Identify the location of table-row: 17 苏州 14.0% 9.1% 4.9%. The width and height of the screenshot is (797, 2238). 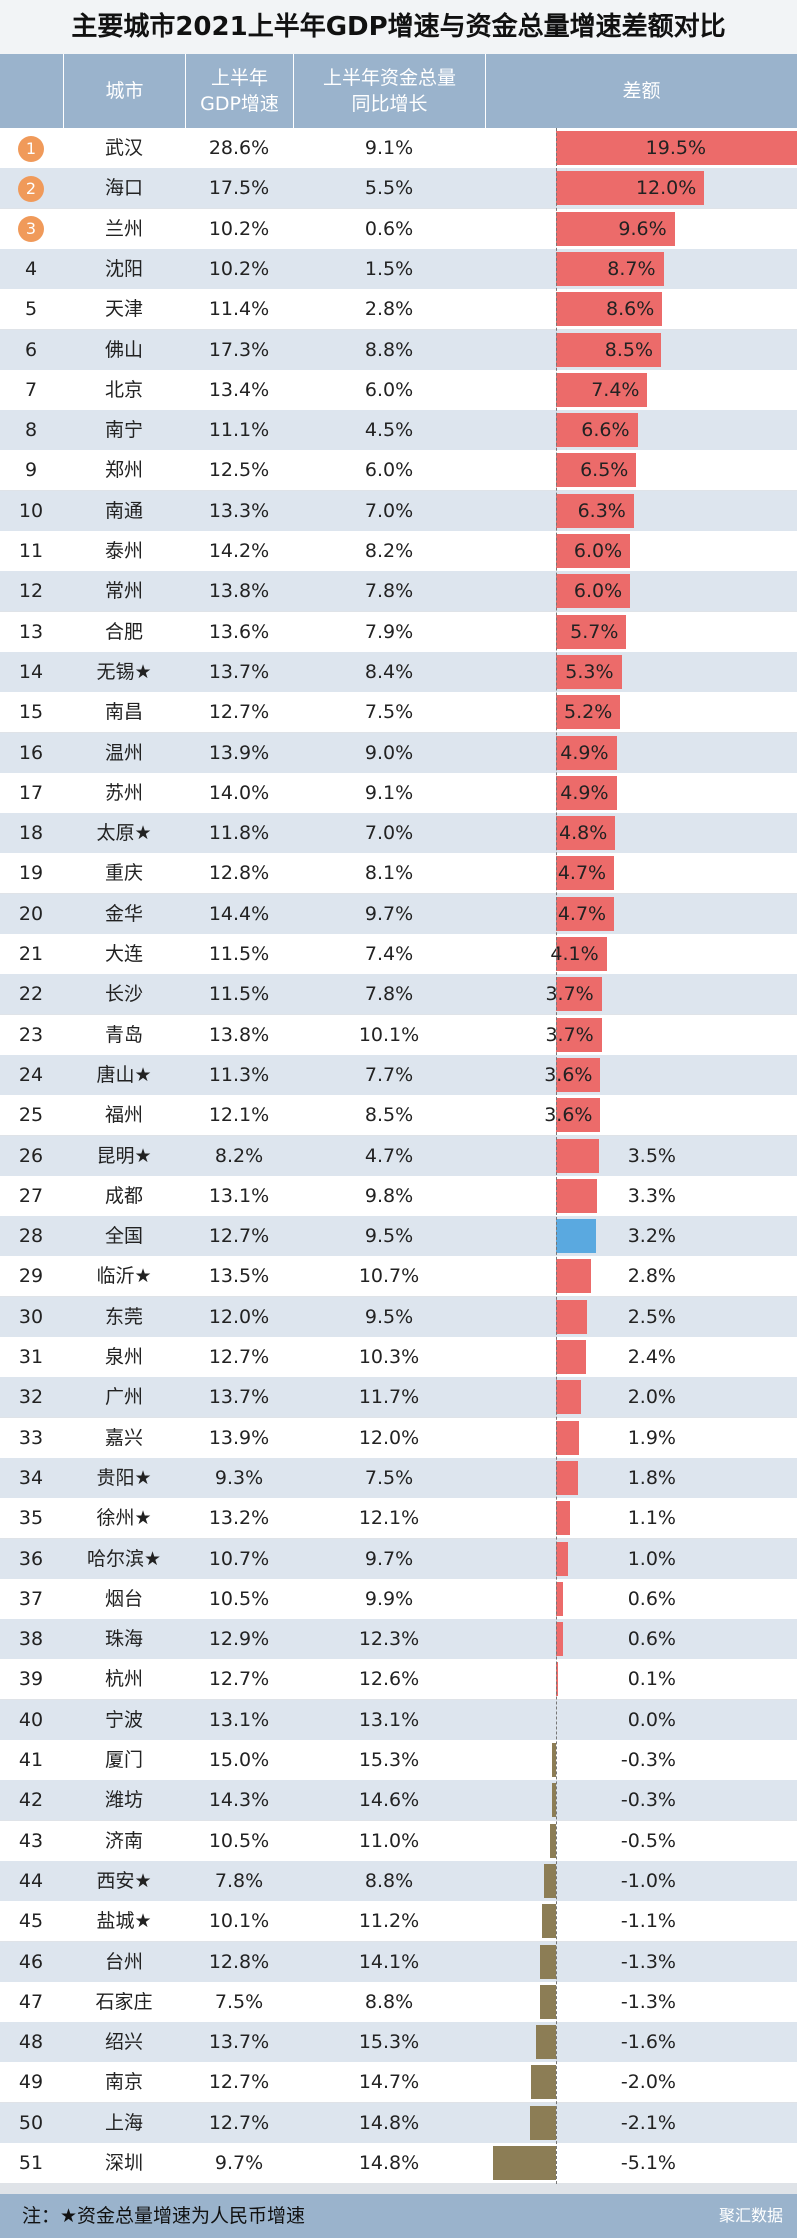
(398, 792).